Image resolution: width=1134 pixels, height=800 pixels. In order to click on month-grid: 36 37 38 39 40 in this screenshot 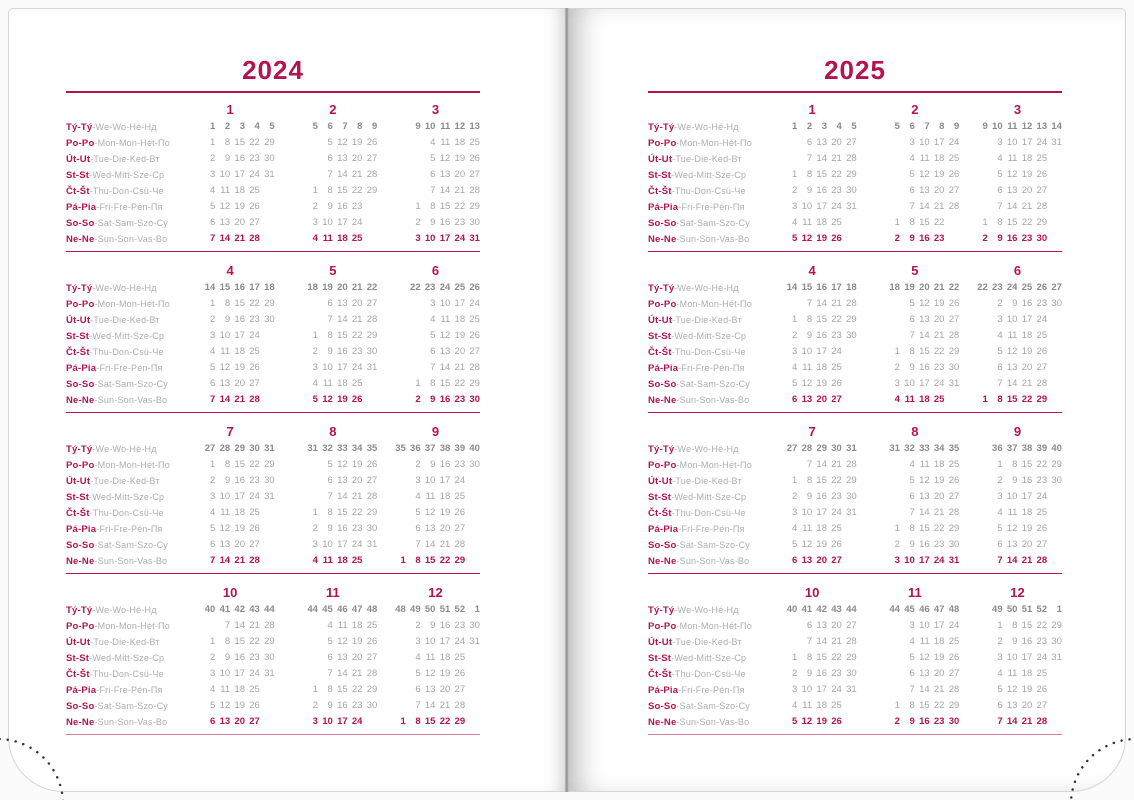, I will do `click(1017, 449)`.